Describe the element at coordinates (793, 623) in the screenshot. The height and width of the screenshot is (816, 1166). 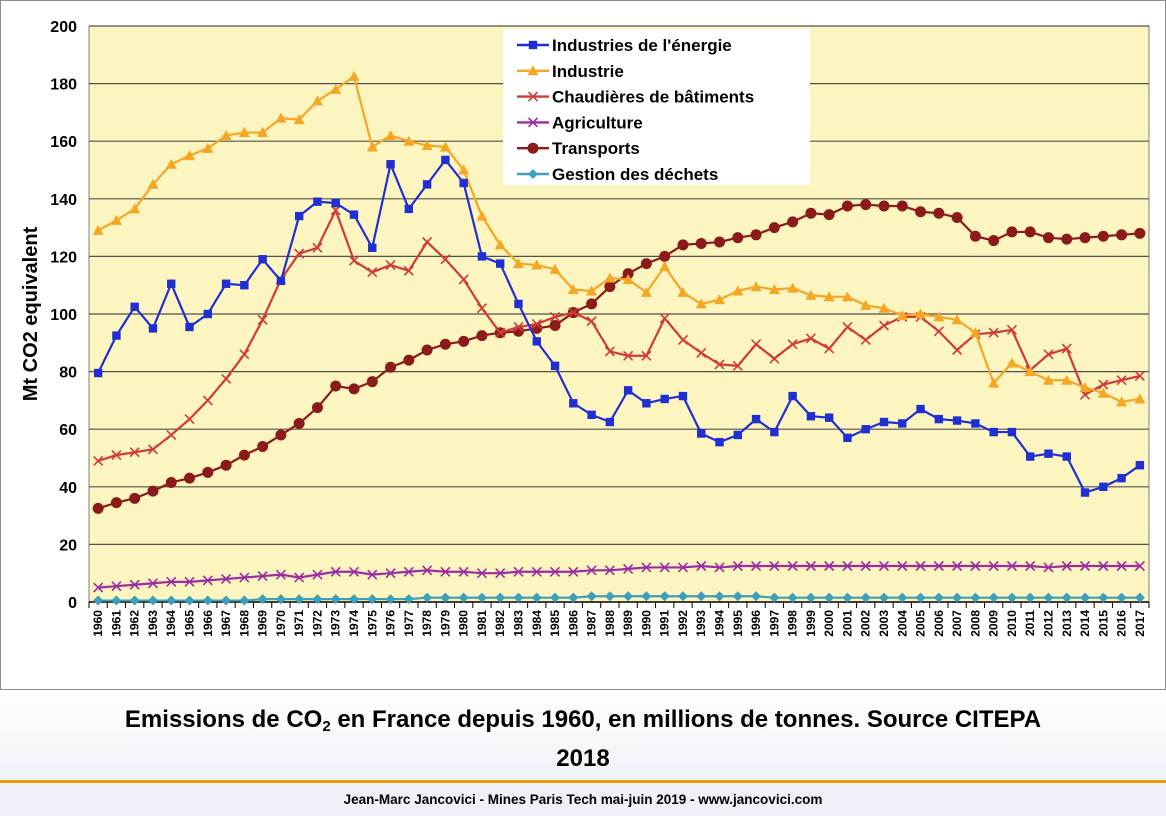
I see `x-tick-label: 1998` at that location.